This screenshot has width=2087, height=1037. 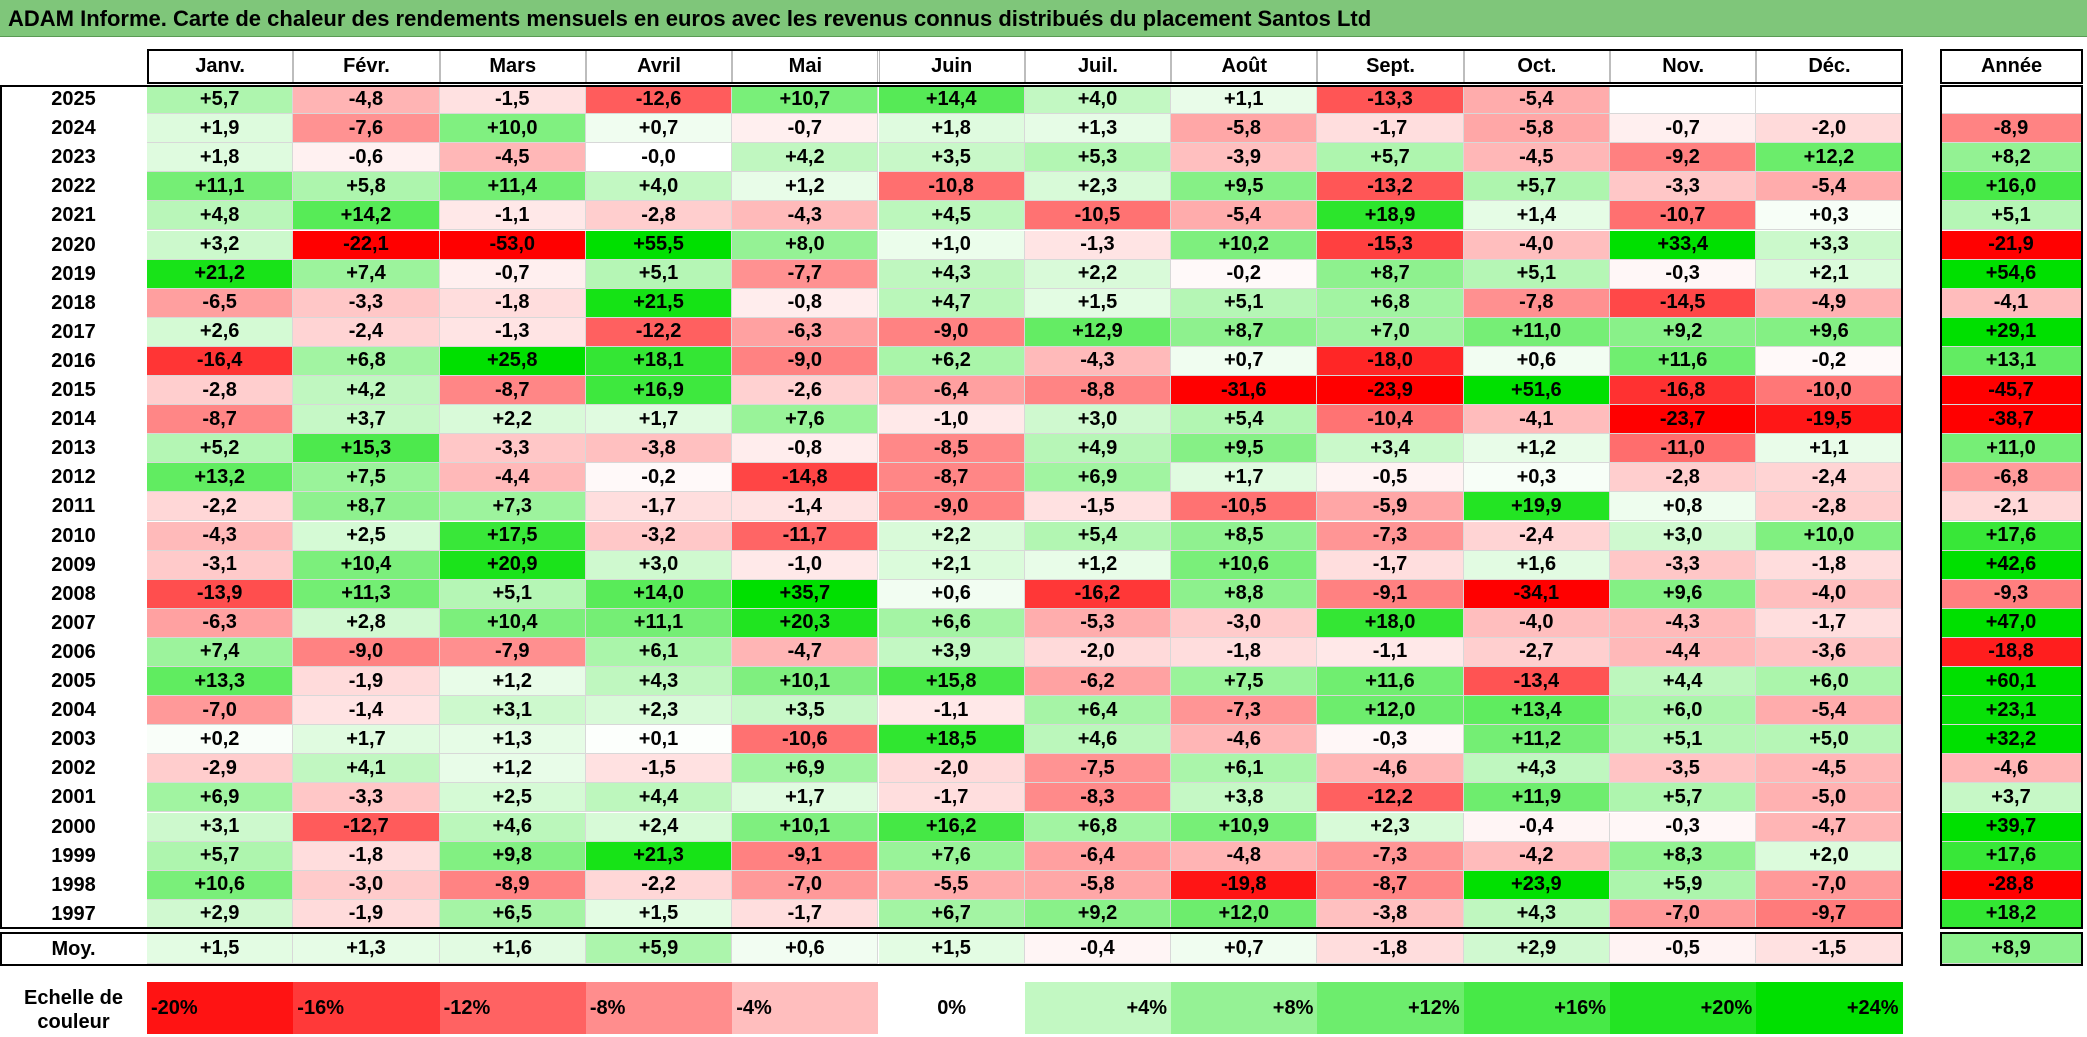 I want to click on heatmap-cell: +7,5, so click(x=366, y=478).